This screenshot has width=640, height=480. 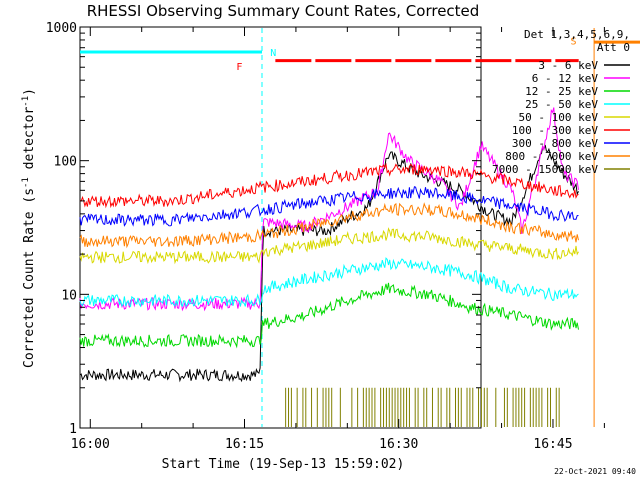 What do you see at coordinates (65, 162) in the screenshot?
I see `y-tick-label: 100` at bounding box center [65, 162].